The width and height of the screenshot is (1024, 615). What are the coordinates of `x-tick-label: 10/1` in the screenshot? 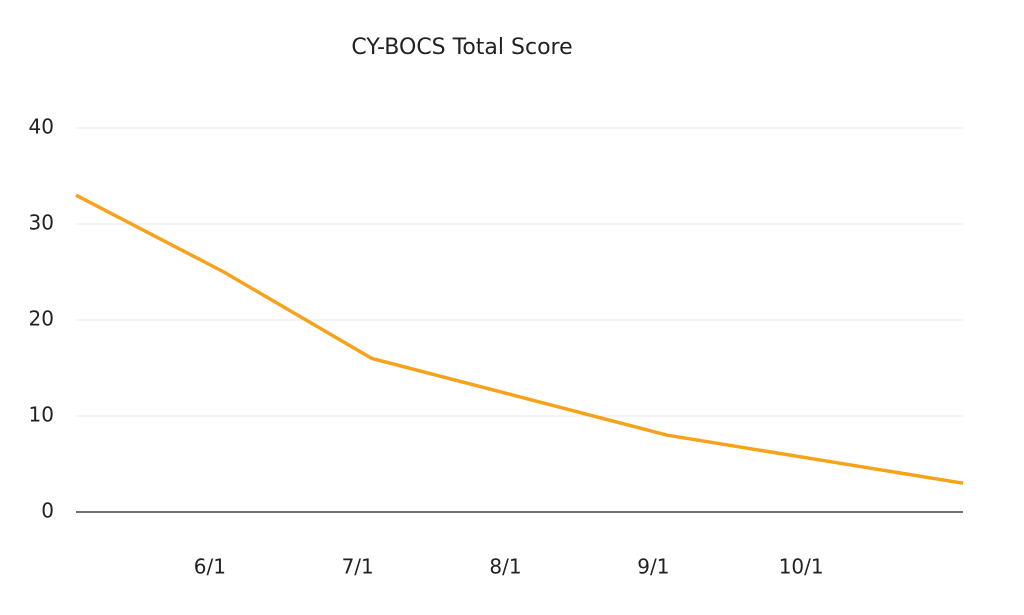 It's located at (801, 567).